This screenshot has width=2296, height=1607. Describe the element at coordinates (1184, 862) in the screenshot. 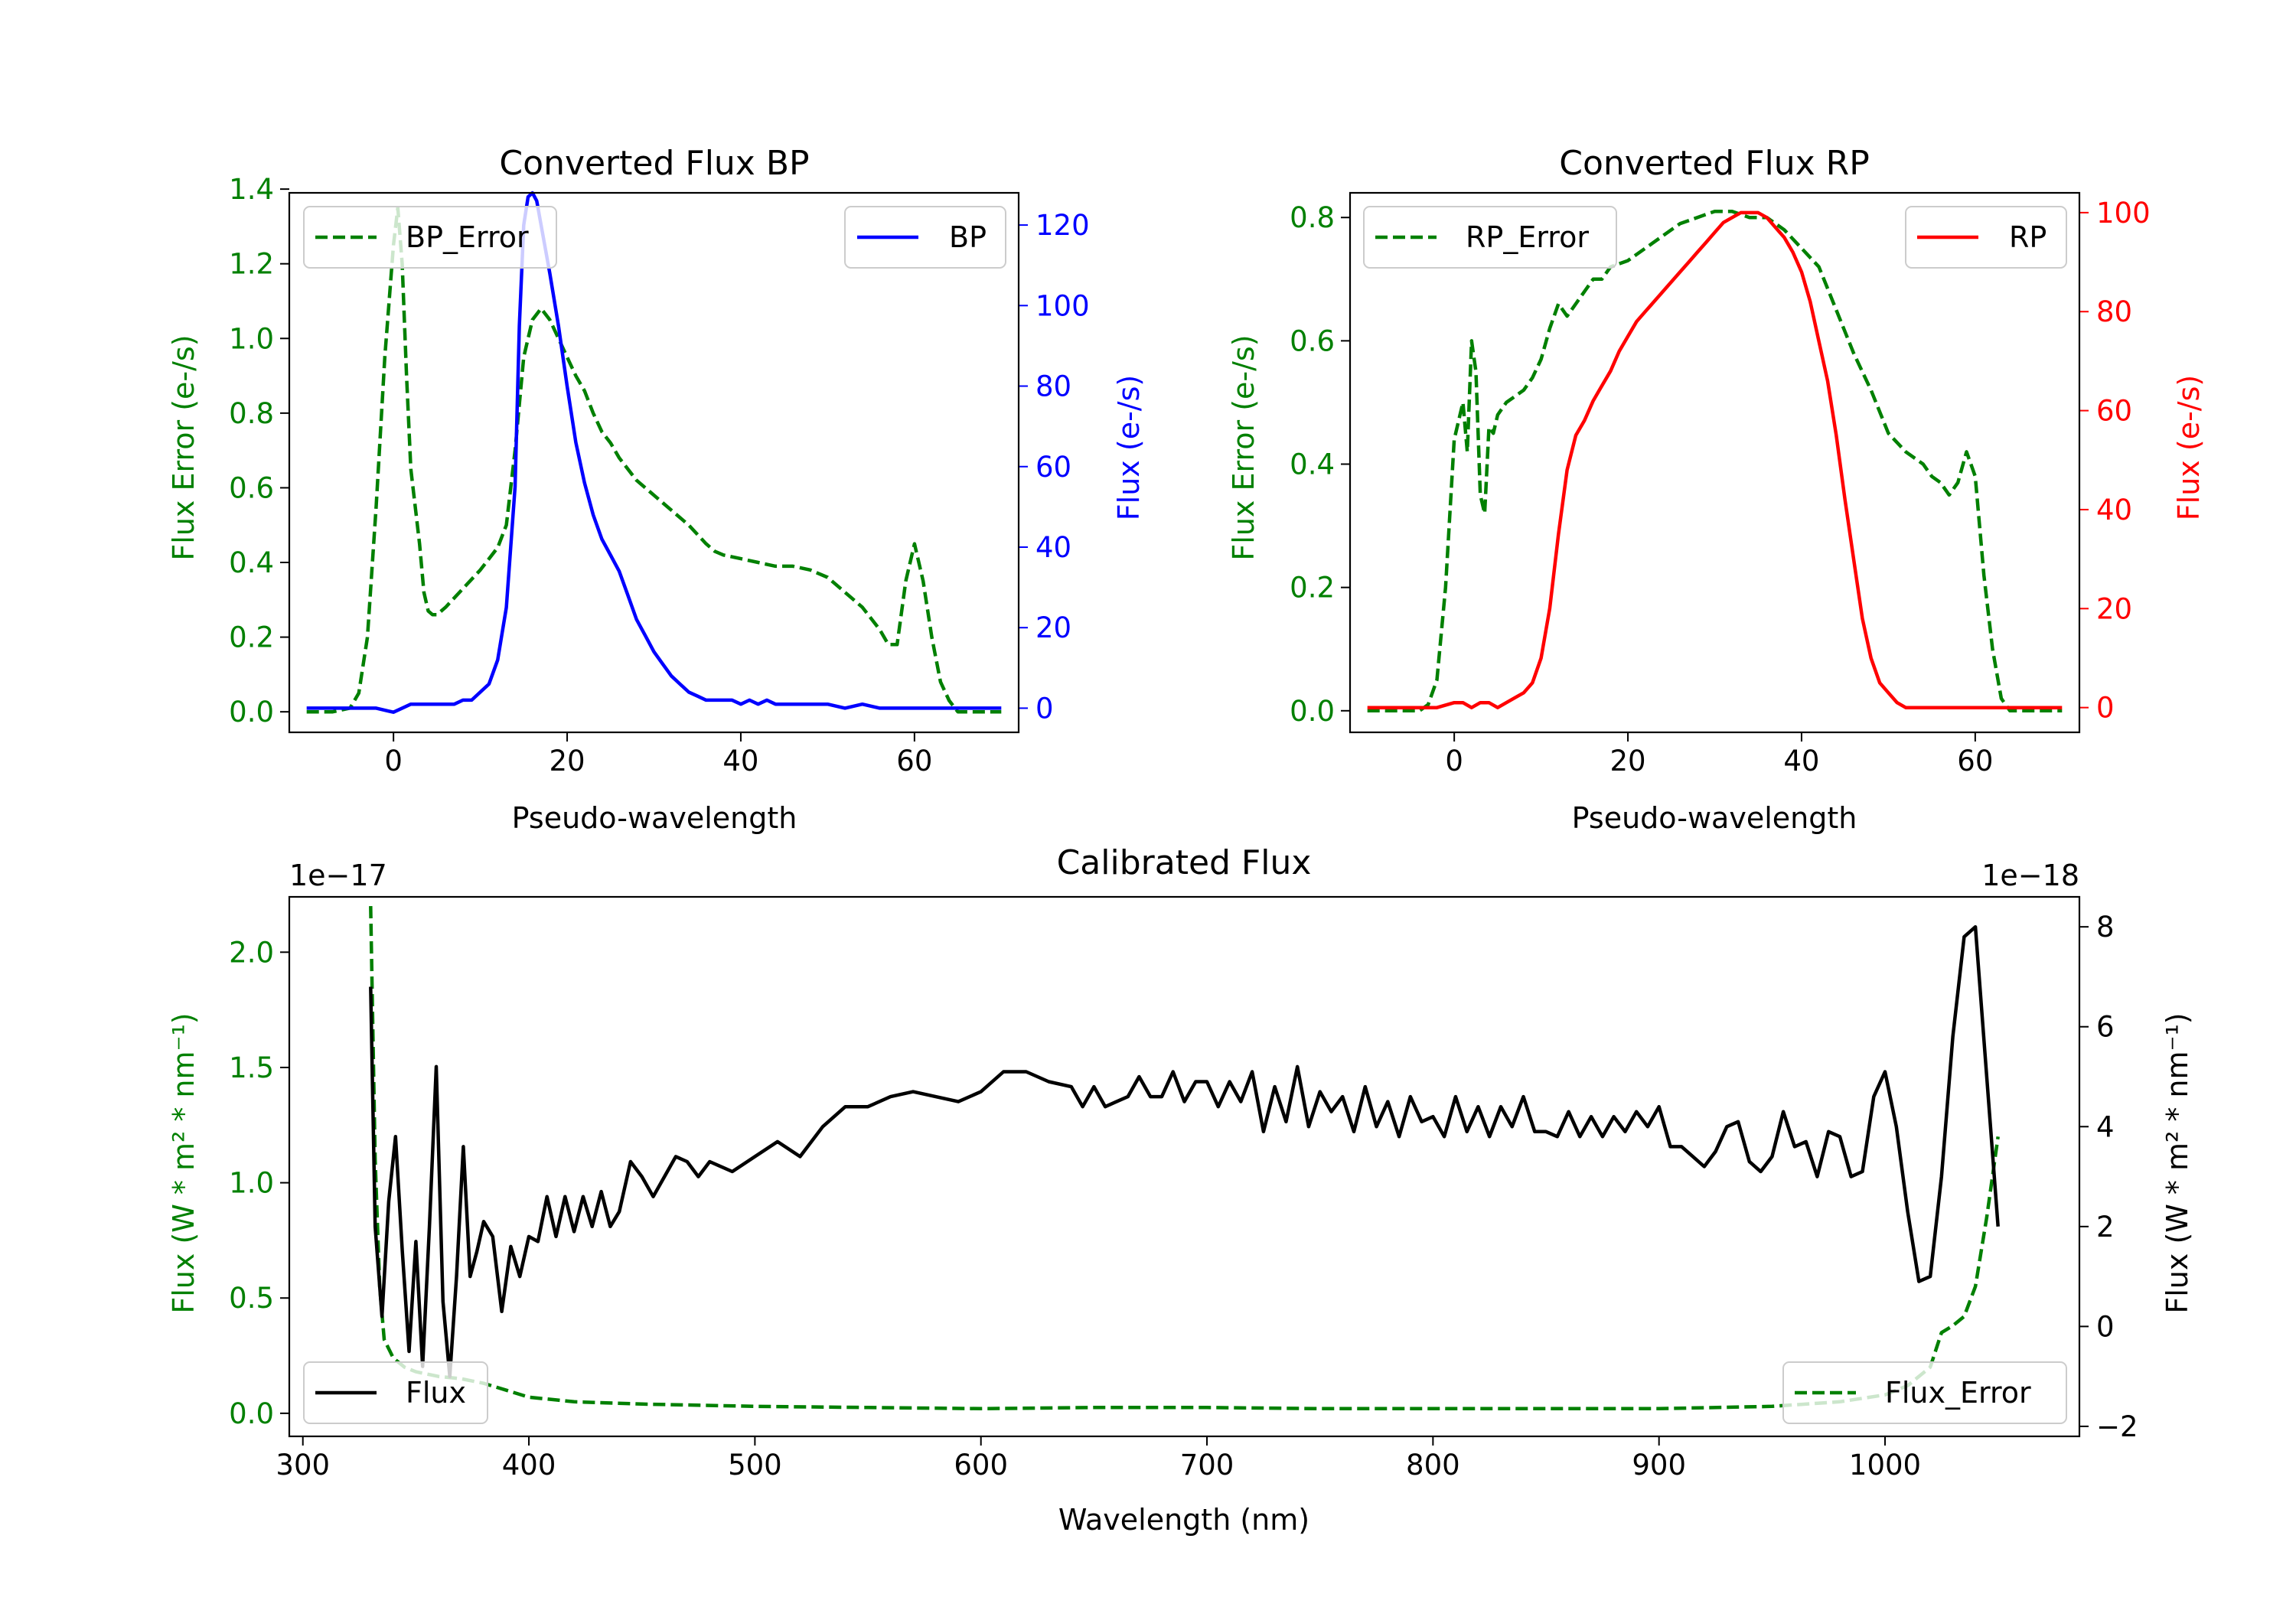

I see `cal-title: Calibrated Flux` at that location.